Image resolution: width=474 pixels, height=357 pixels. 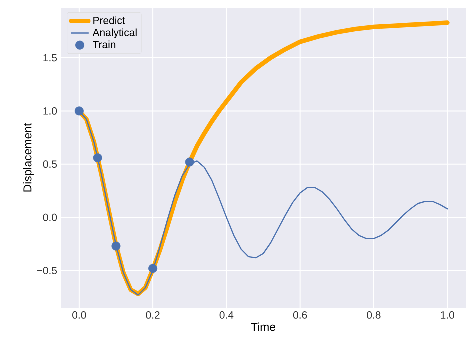 What do you see at coordinates (374, 315) in the screenshot?
I see `x-tick-label: 0.8` at bounding box center [374, 315].